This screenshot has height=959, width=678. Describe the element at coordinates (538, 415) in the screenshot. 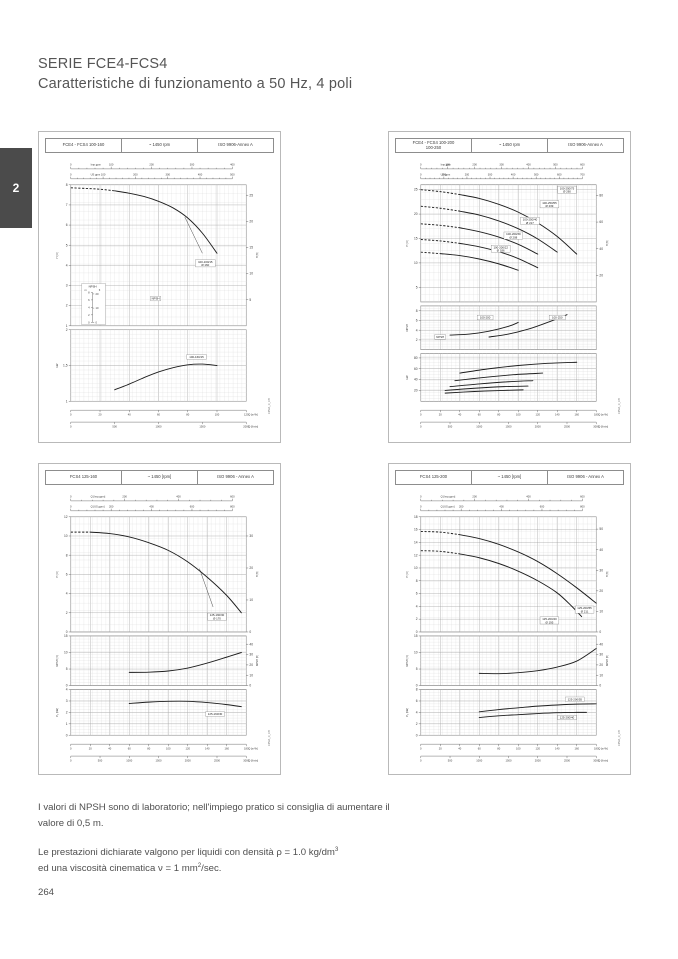

I see `svg-text: 120` at that location.